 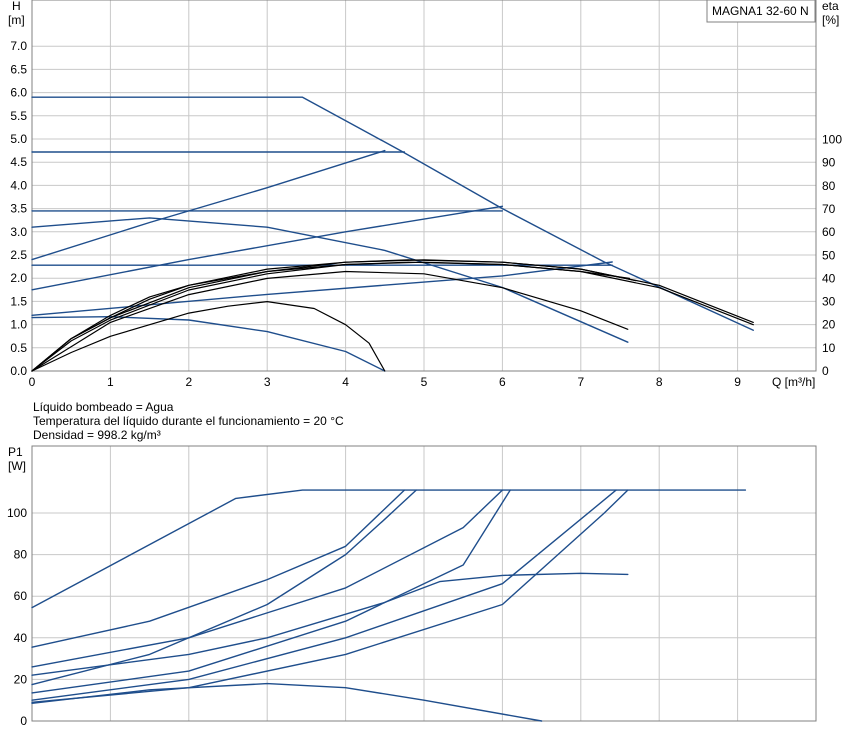 What do you see at coordinates (829, 325) in the screenshot?
I see `y2-tick-label: 20` at bounding box center [829, 325].